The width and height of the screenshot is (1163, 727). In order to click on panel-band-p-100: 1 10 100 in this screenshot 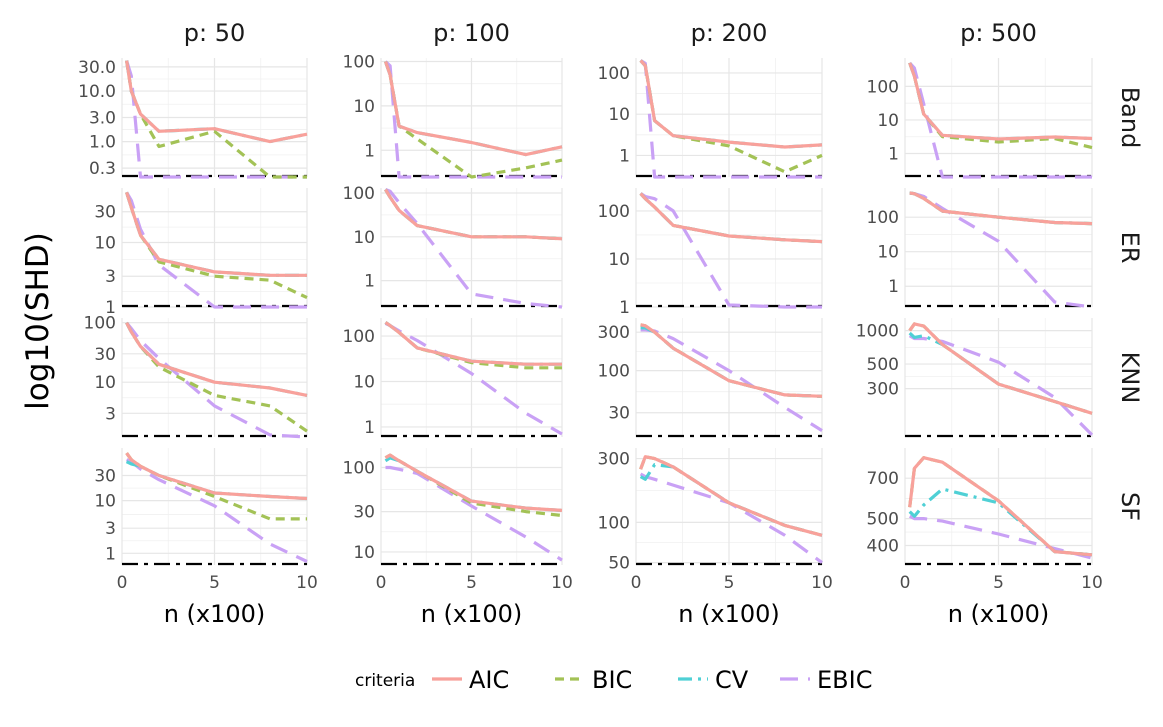, I will do `click(453, 116)`.